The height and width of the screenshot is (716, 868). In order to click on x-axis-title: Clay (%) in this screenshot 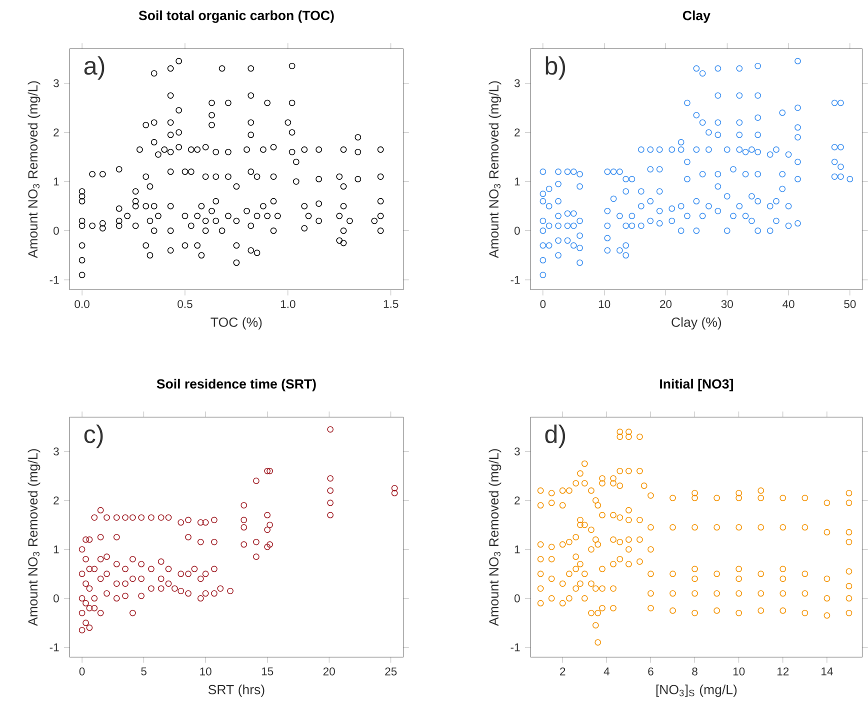, I will do `click(697, 323)`.